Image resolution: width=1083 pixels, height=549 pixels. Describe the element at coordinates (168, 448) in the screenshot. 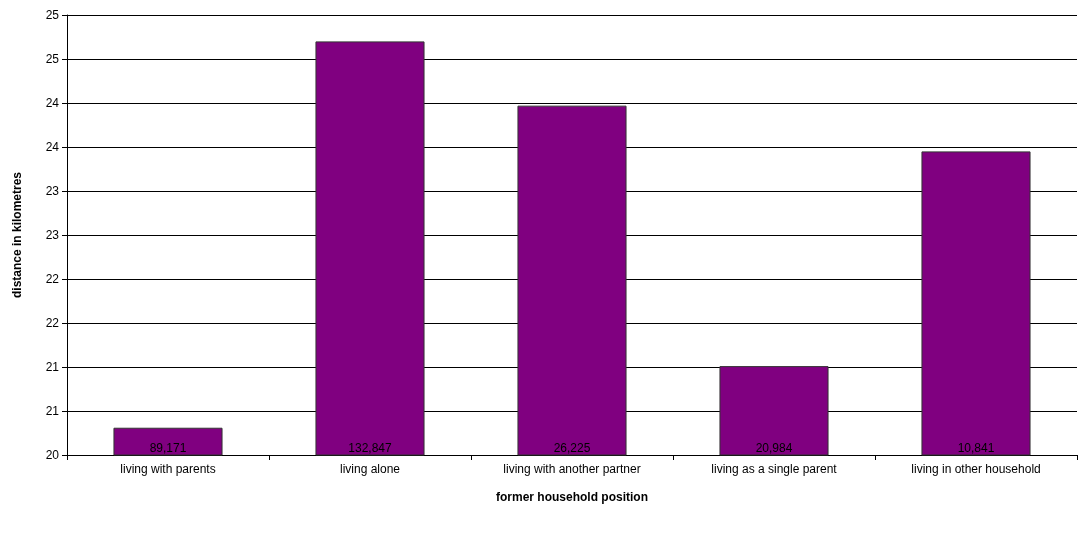

I see `annotation: 89,171` at that location.